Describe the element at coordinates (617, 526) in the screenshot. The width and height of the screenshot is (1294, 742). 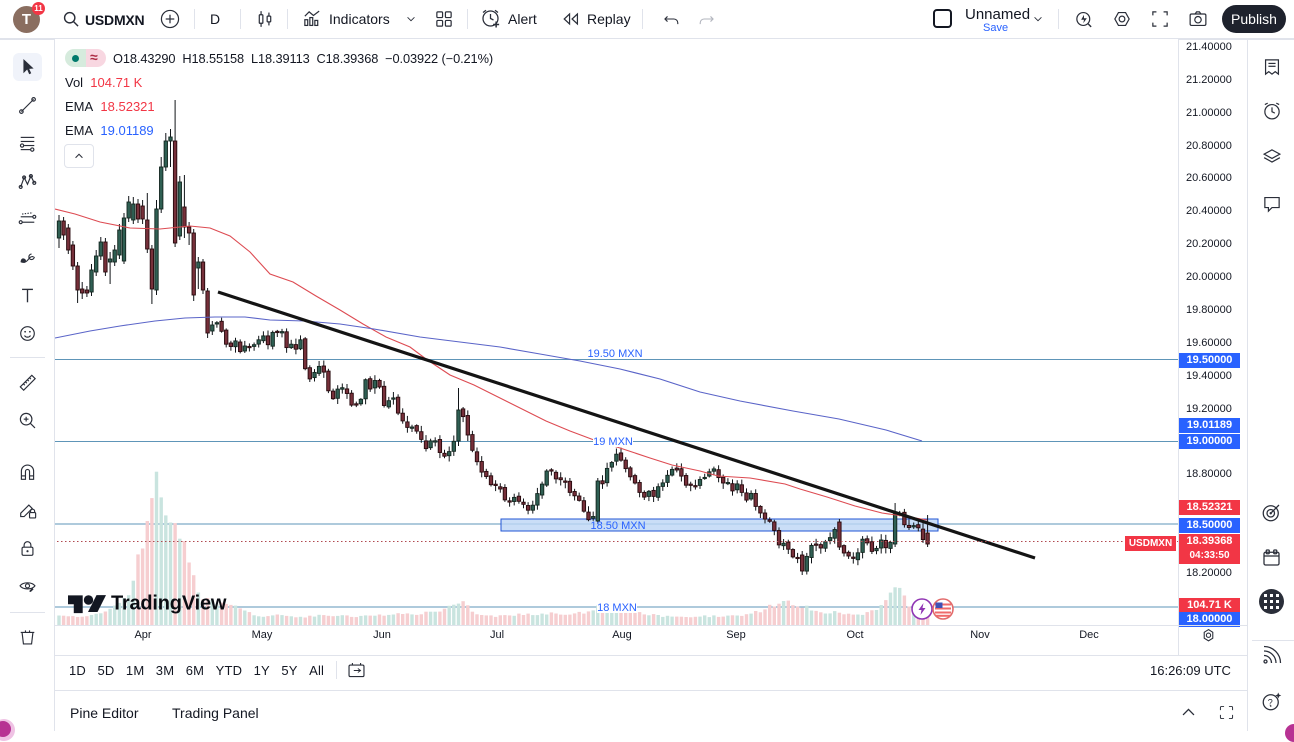
I see `svg-text: 18.50 MXN` at that location.